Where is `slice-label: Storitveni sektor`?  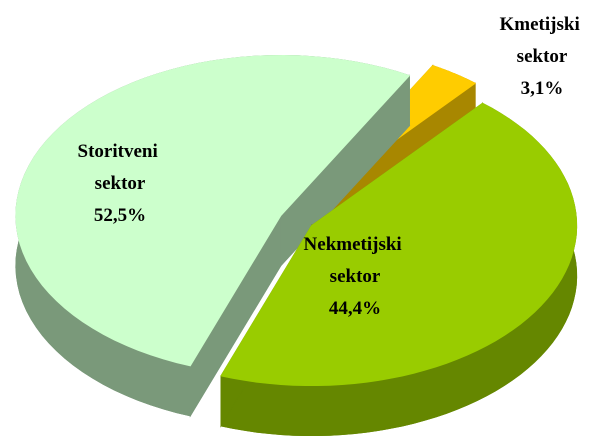
slice-label: Storitveni sektor is located at coordinates (120, 167).